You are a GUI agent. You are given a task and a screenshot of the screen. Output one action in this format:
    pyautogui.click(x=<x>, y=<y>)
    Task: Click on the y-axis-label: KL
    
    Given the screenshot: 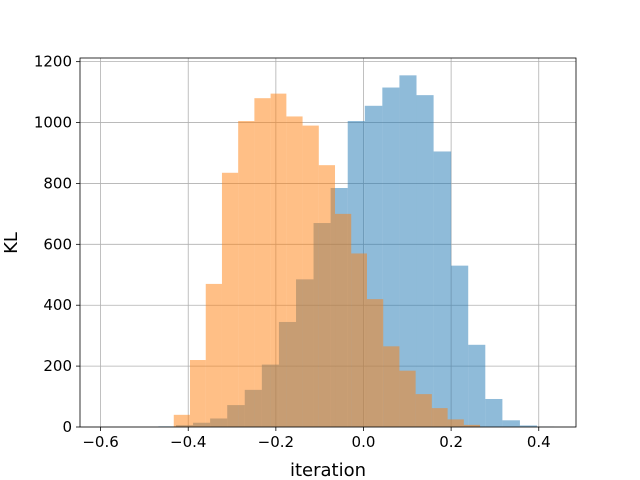 What is the action you would take?
    pyautogui.click(x=11, y=243)
    